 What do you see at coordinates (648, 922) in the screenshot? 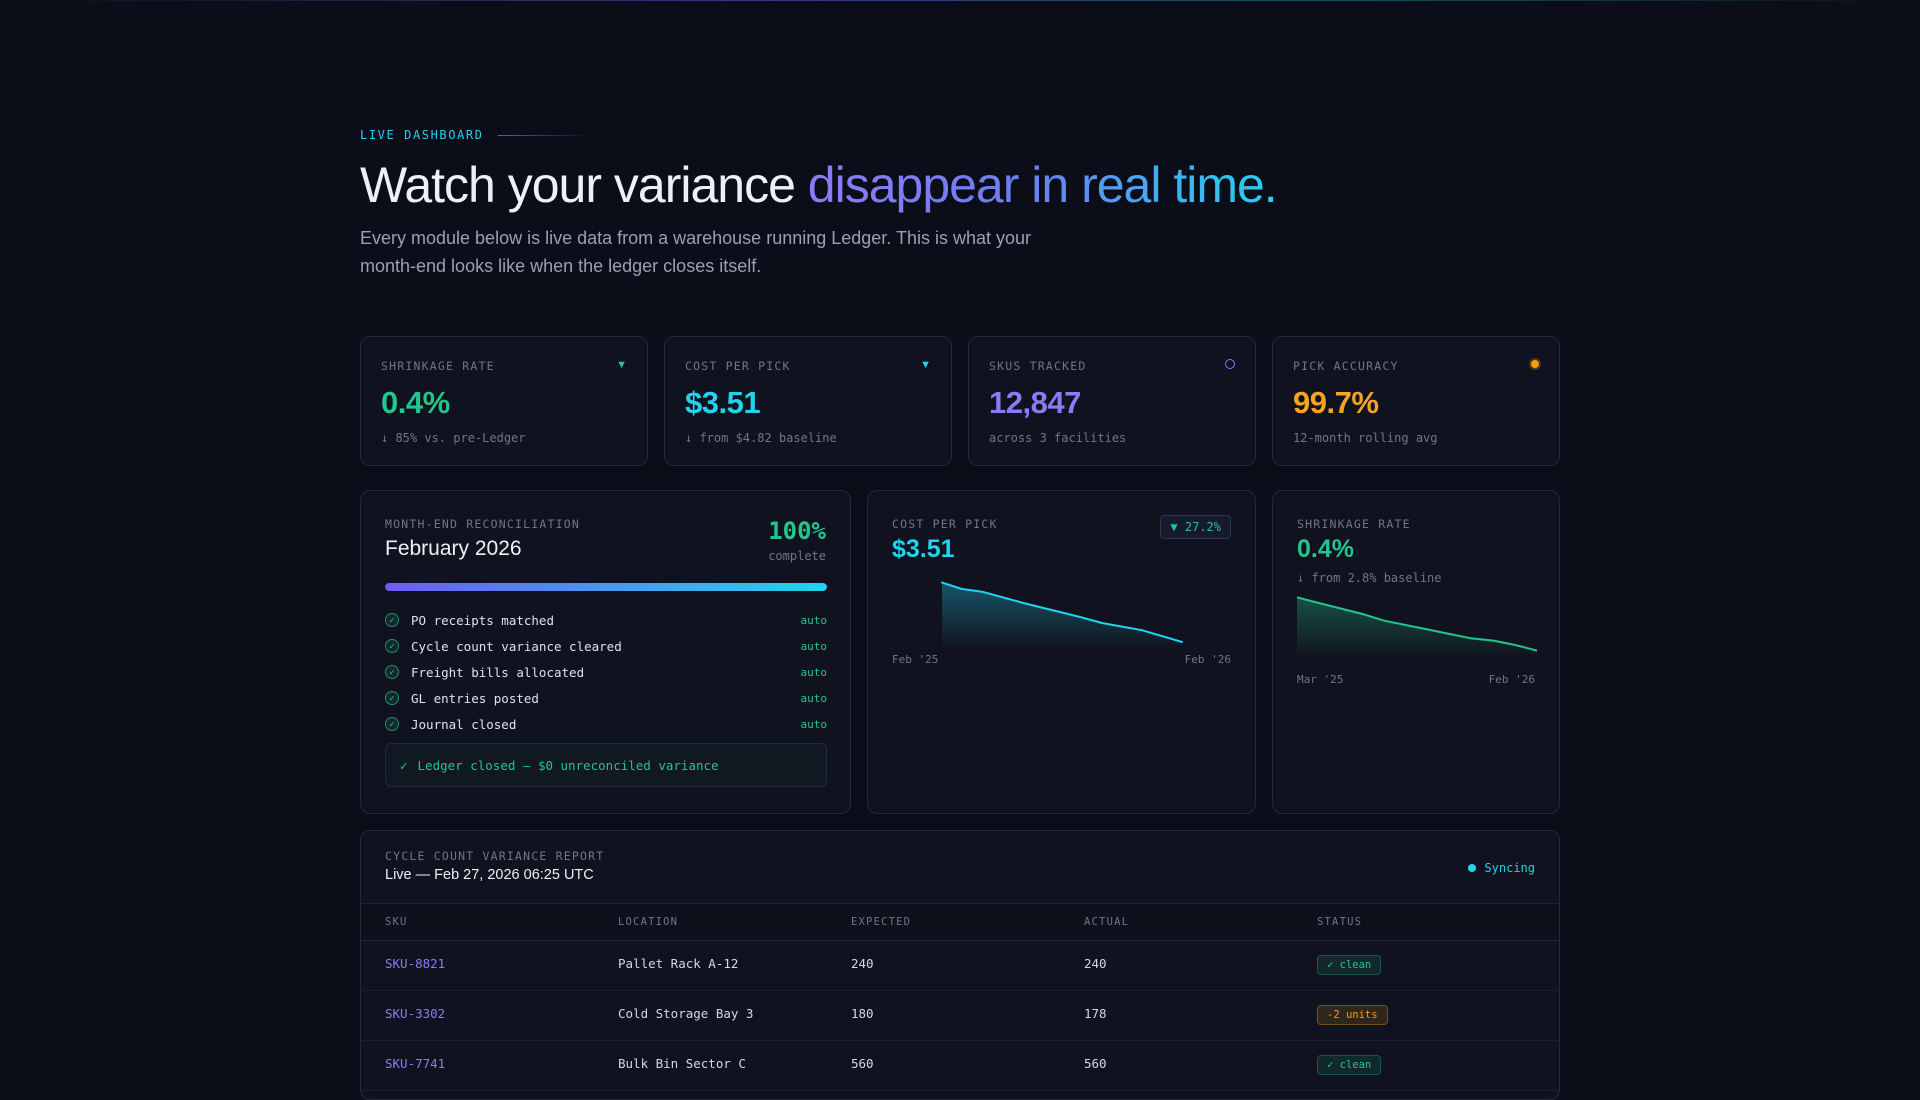
I see `column-header: LOCATION` at bounding box center [648, 922].